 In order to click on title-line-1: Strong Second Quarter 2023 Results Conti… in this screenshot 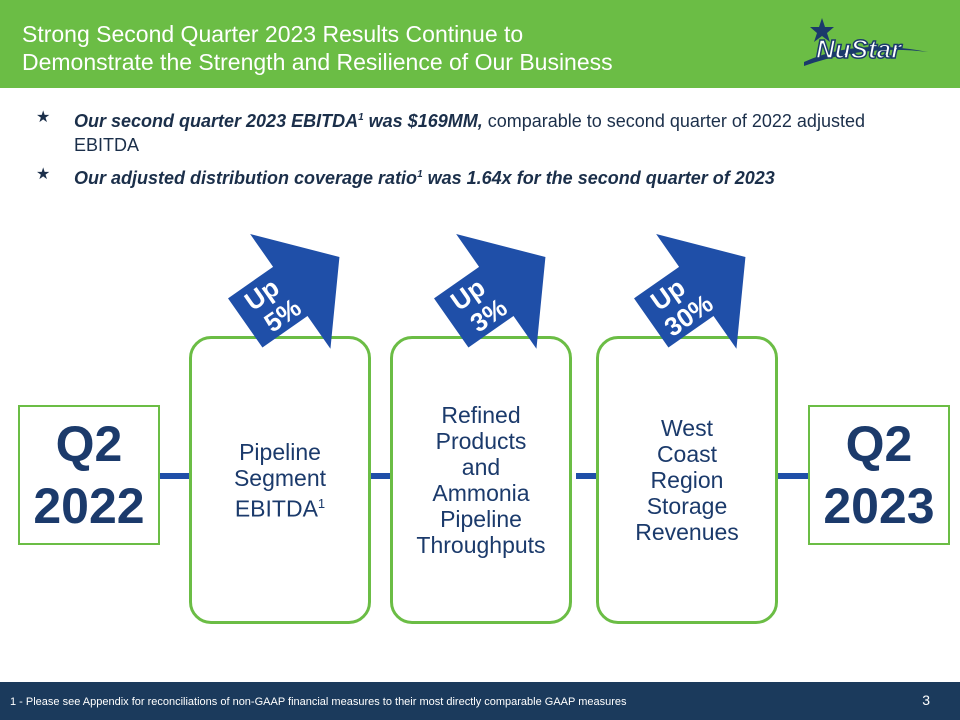, I will do `click(273, 34)`.